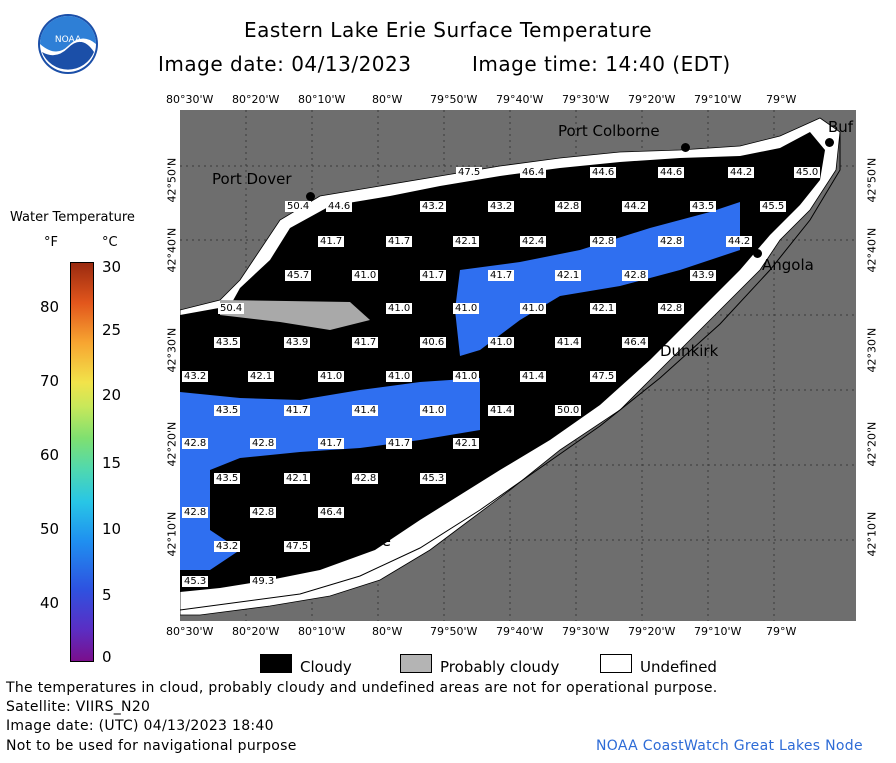 The height and width of the screenshot is (763, 896). What do you see at coordinates (652, 631) in the screenshot?
I see `lon-label: 79°20'W` at bounding box center [652, 631].